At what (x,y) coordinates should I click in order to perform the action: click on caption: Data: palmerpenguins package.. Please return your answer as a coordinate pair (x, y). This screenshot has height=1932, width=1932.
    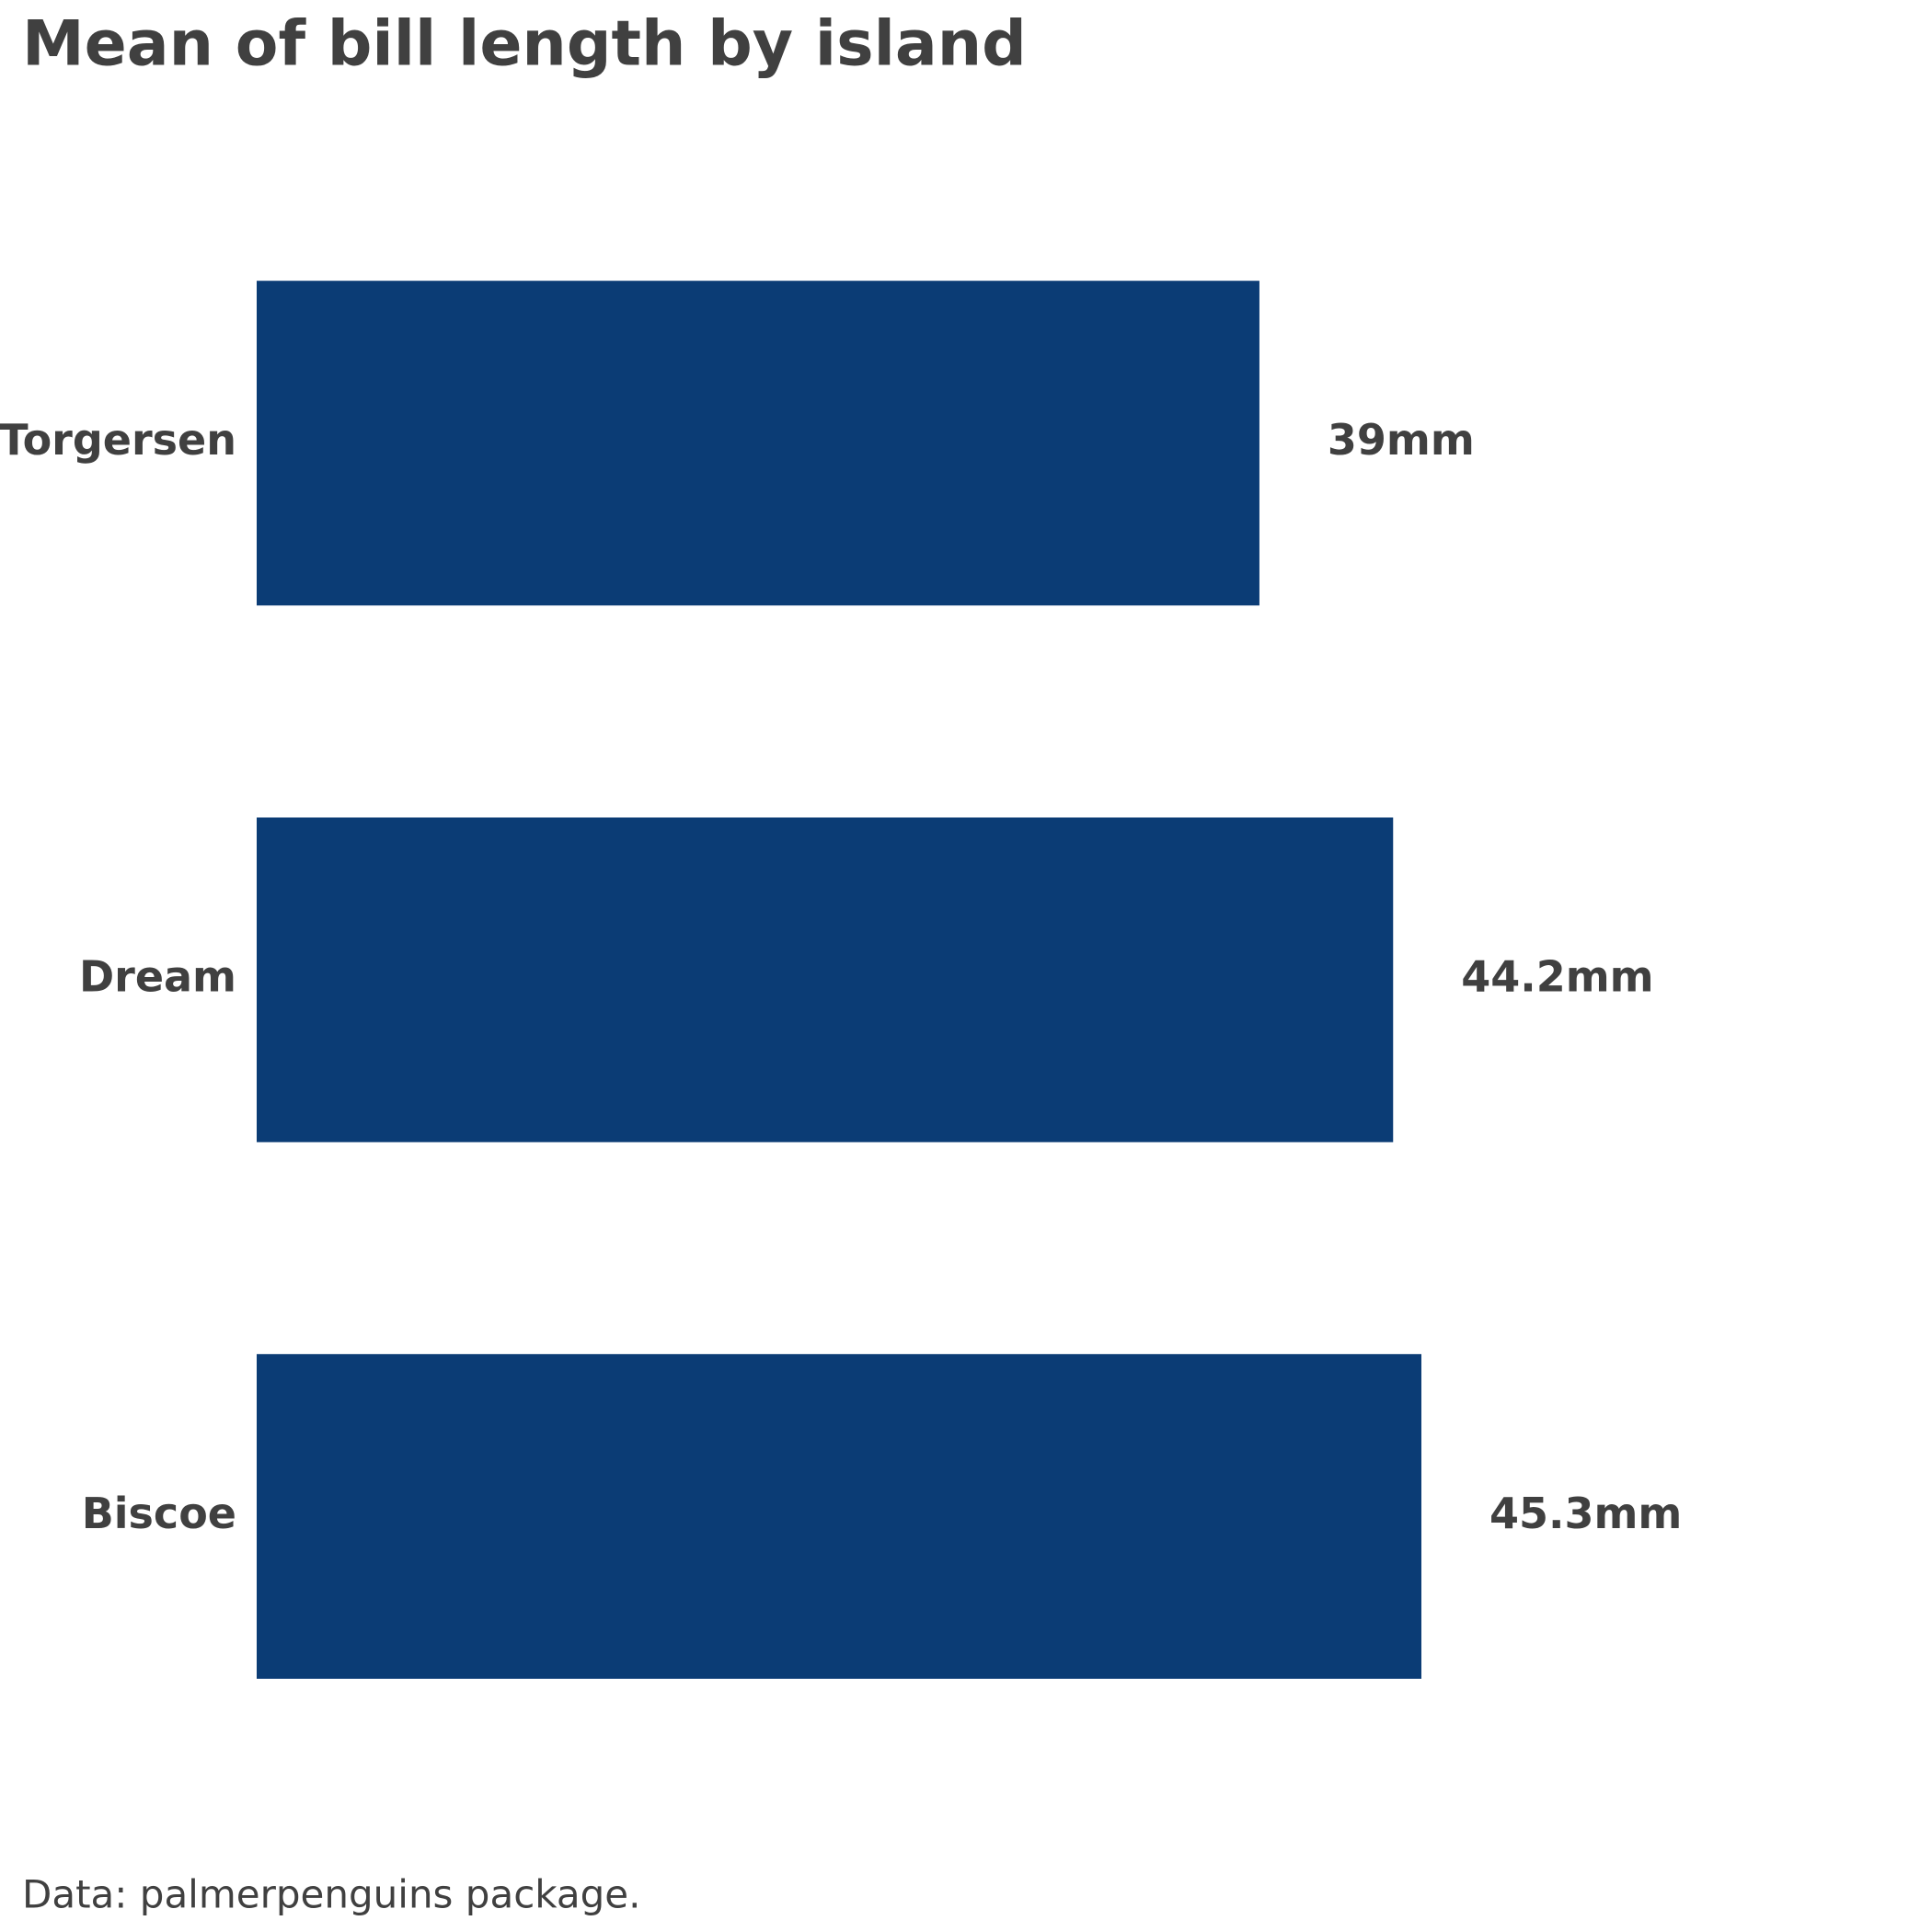
    Looking at the image, I should click on (331, 1894).